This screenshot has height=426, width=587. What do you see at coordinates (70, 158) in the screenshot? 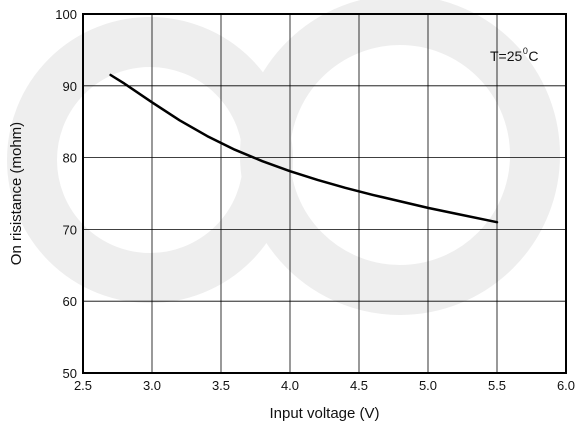
I see `y-tick-label: 80` at bounding box center [70, 158].